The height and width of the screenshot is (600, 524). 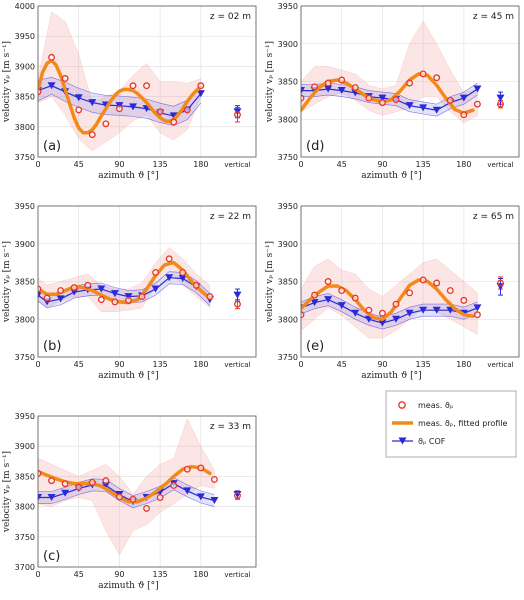 I want to click on panel-label: (b), so click(x=52, y=346).